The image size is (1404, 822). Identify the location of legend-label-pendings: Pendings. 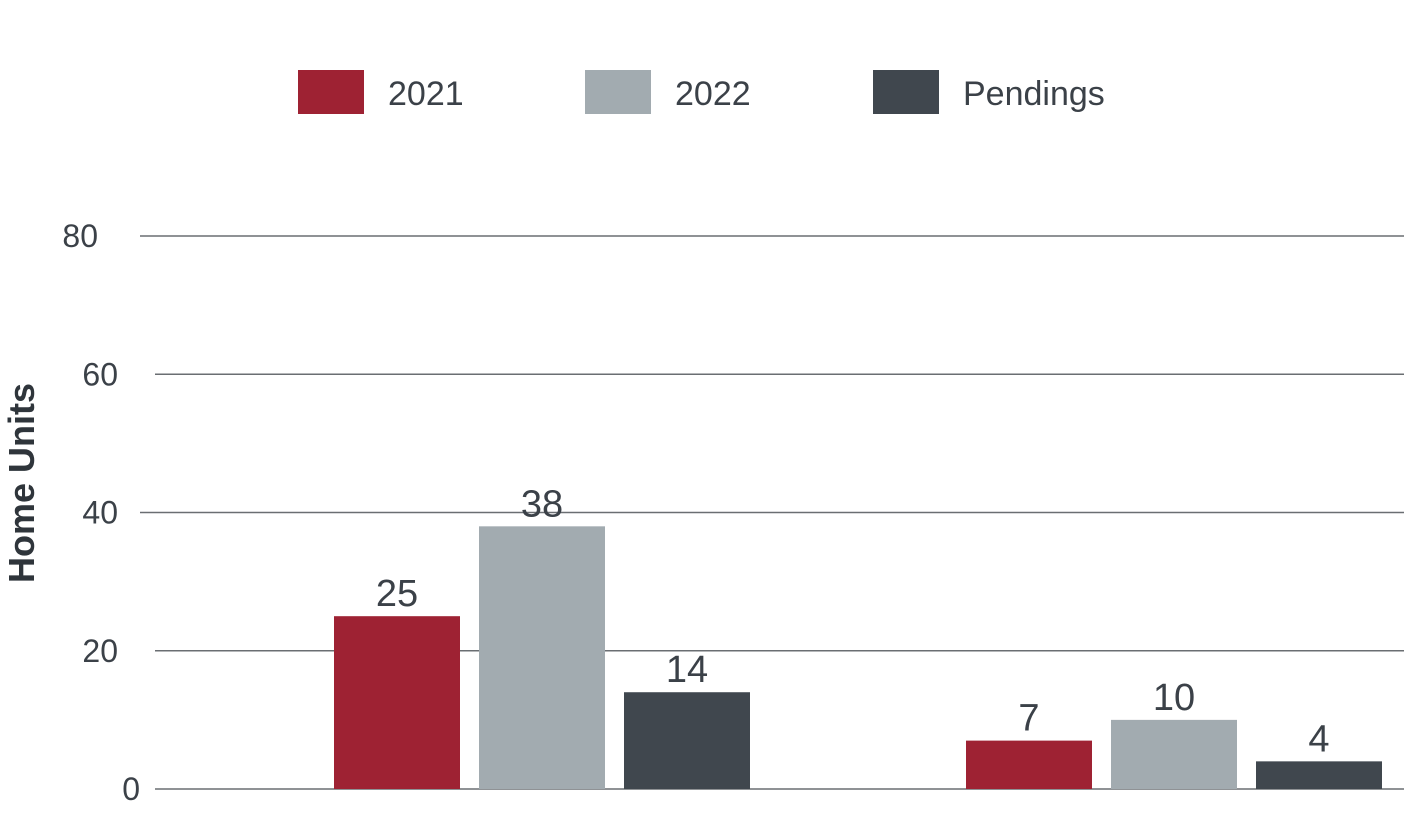
(1034, 94).